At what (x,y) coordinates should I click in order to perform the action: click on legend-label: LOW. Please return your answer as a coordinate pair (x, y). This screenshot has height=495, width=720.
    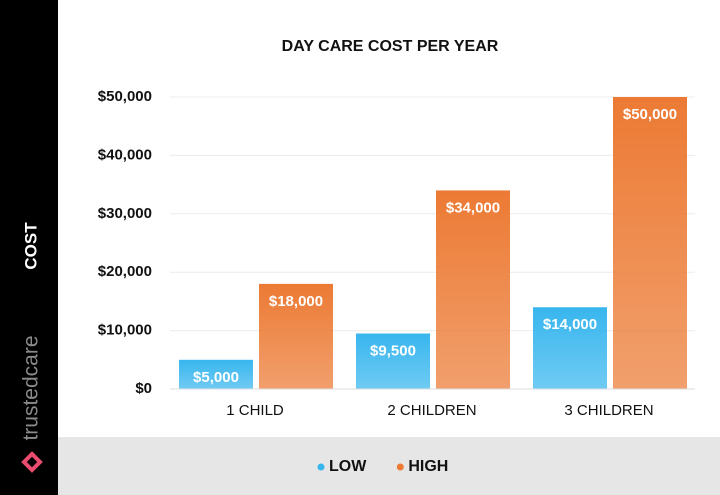
    Looking at the image, I should click on (348, 466).